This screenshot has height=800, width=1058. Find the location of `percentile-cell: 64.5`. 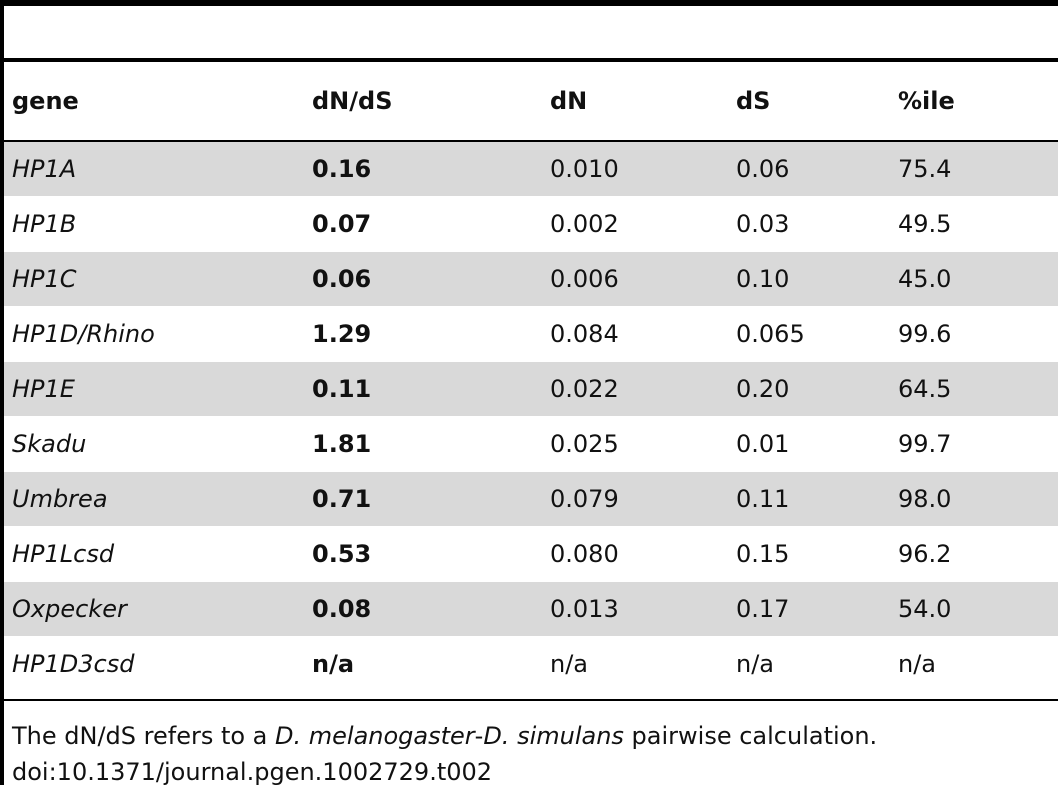

percentile-cell: 64.5 is located at coordinates (974, 389).